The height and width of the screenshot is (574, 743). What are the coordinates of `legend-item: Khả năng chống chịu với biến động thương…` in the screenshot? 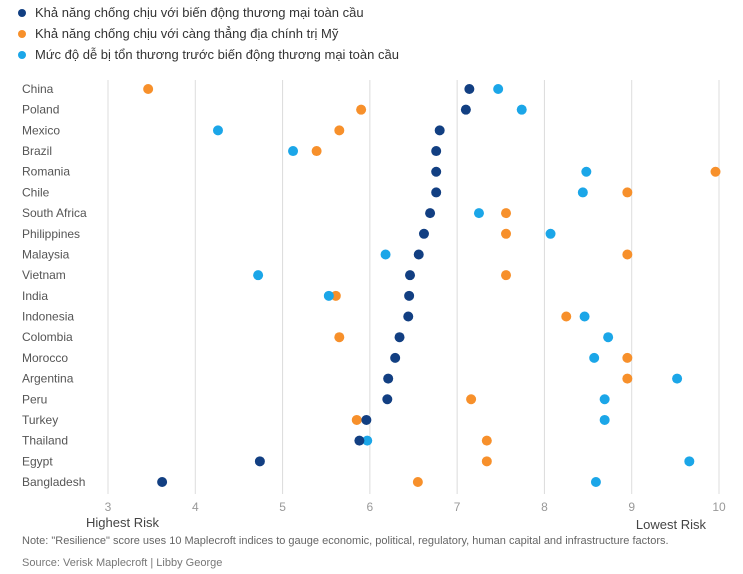 It's located at (208, 12).